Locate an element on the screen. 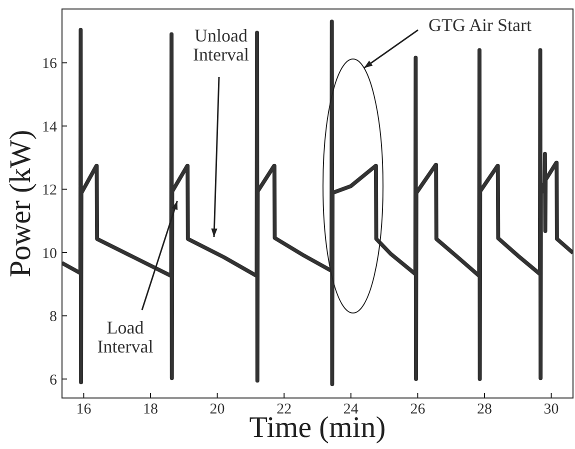 The width and height of the screenshot is (575, 449). y-tick-label: 16 is located at coordinates (50, 64).